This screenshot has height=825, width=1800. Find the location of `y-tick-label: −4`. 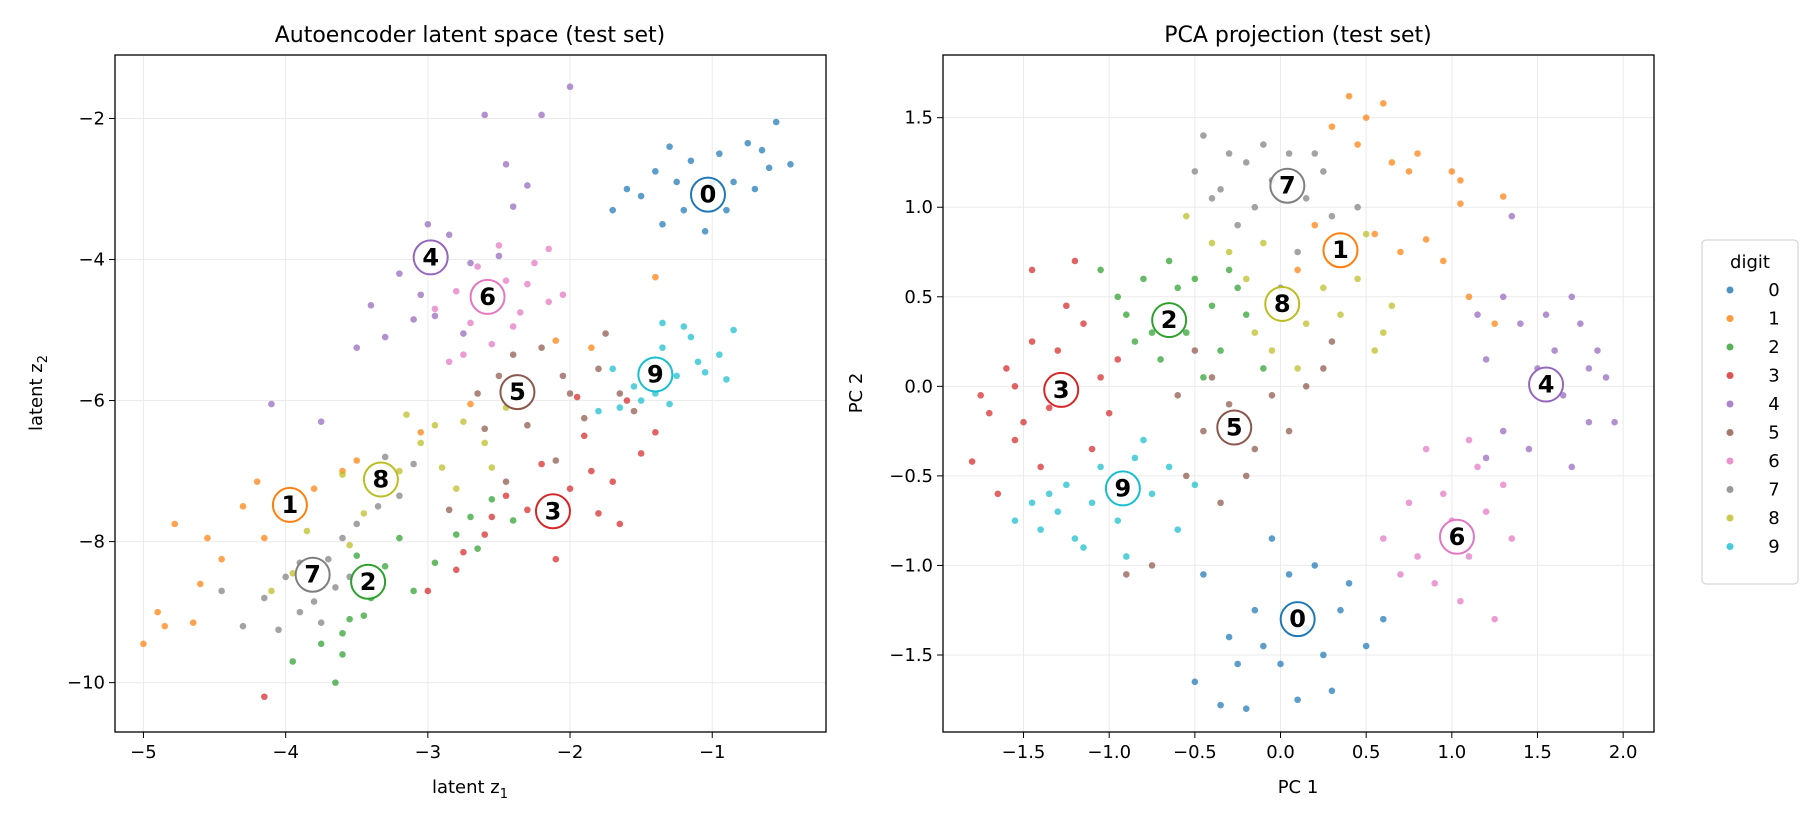

y-tick-label: −4 is located at coordinates (91, 260).